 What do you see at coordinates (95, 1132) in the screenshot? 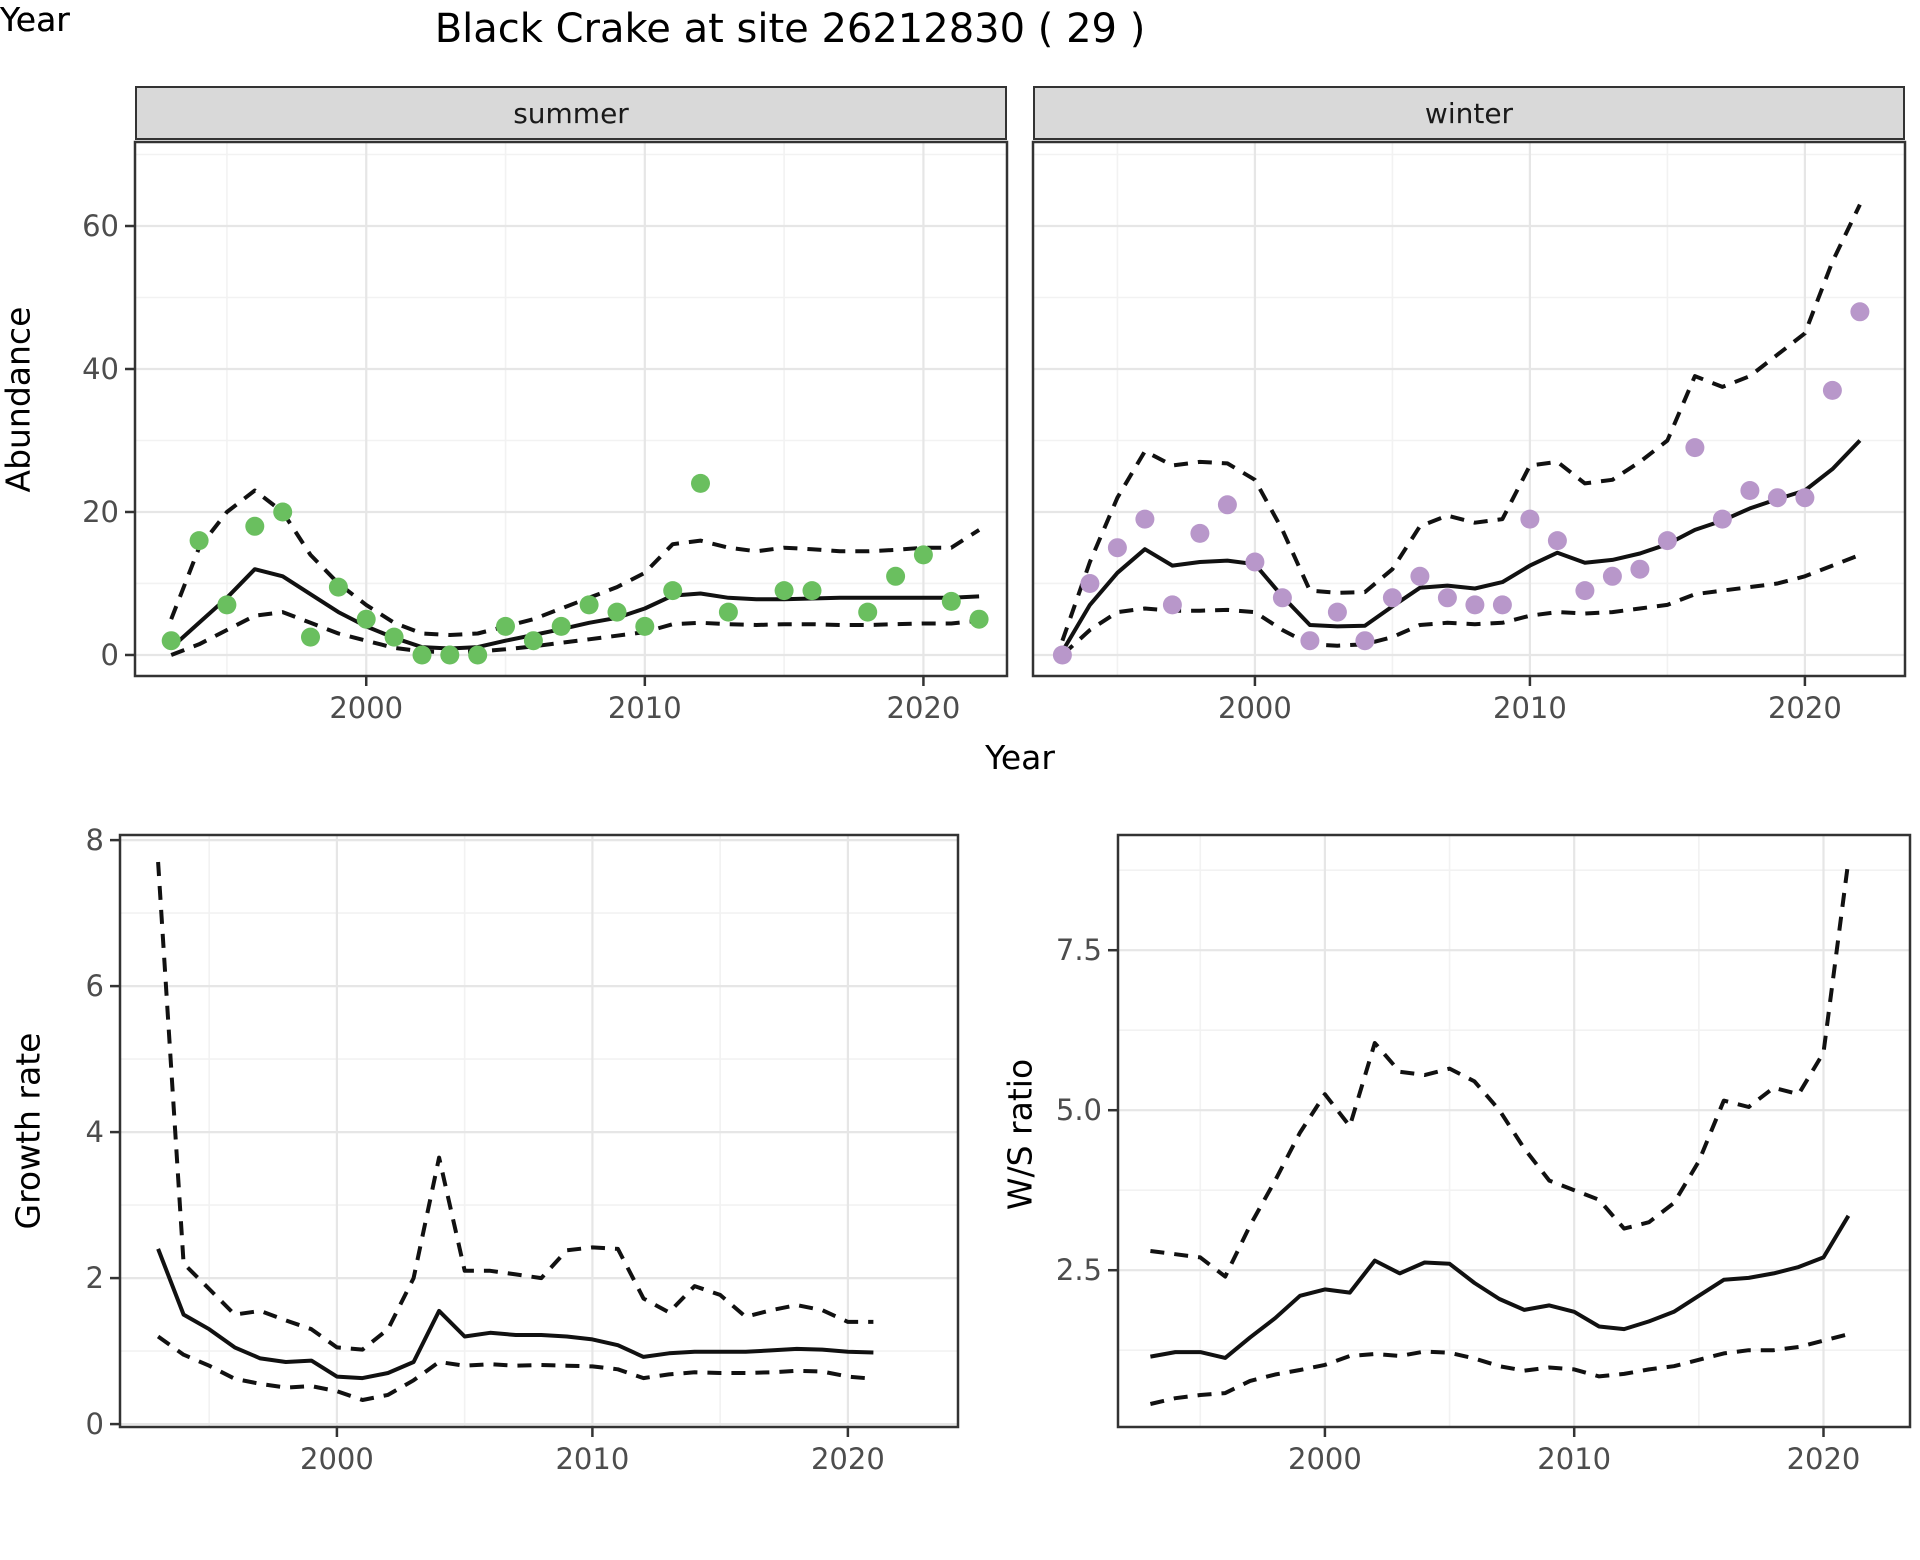
I see `y-tick-label: 4` at bounding box center [95, 1132].